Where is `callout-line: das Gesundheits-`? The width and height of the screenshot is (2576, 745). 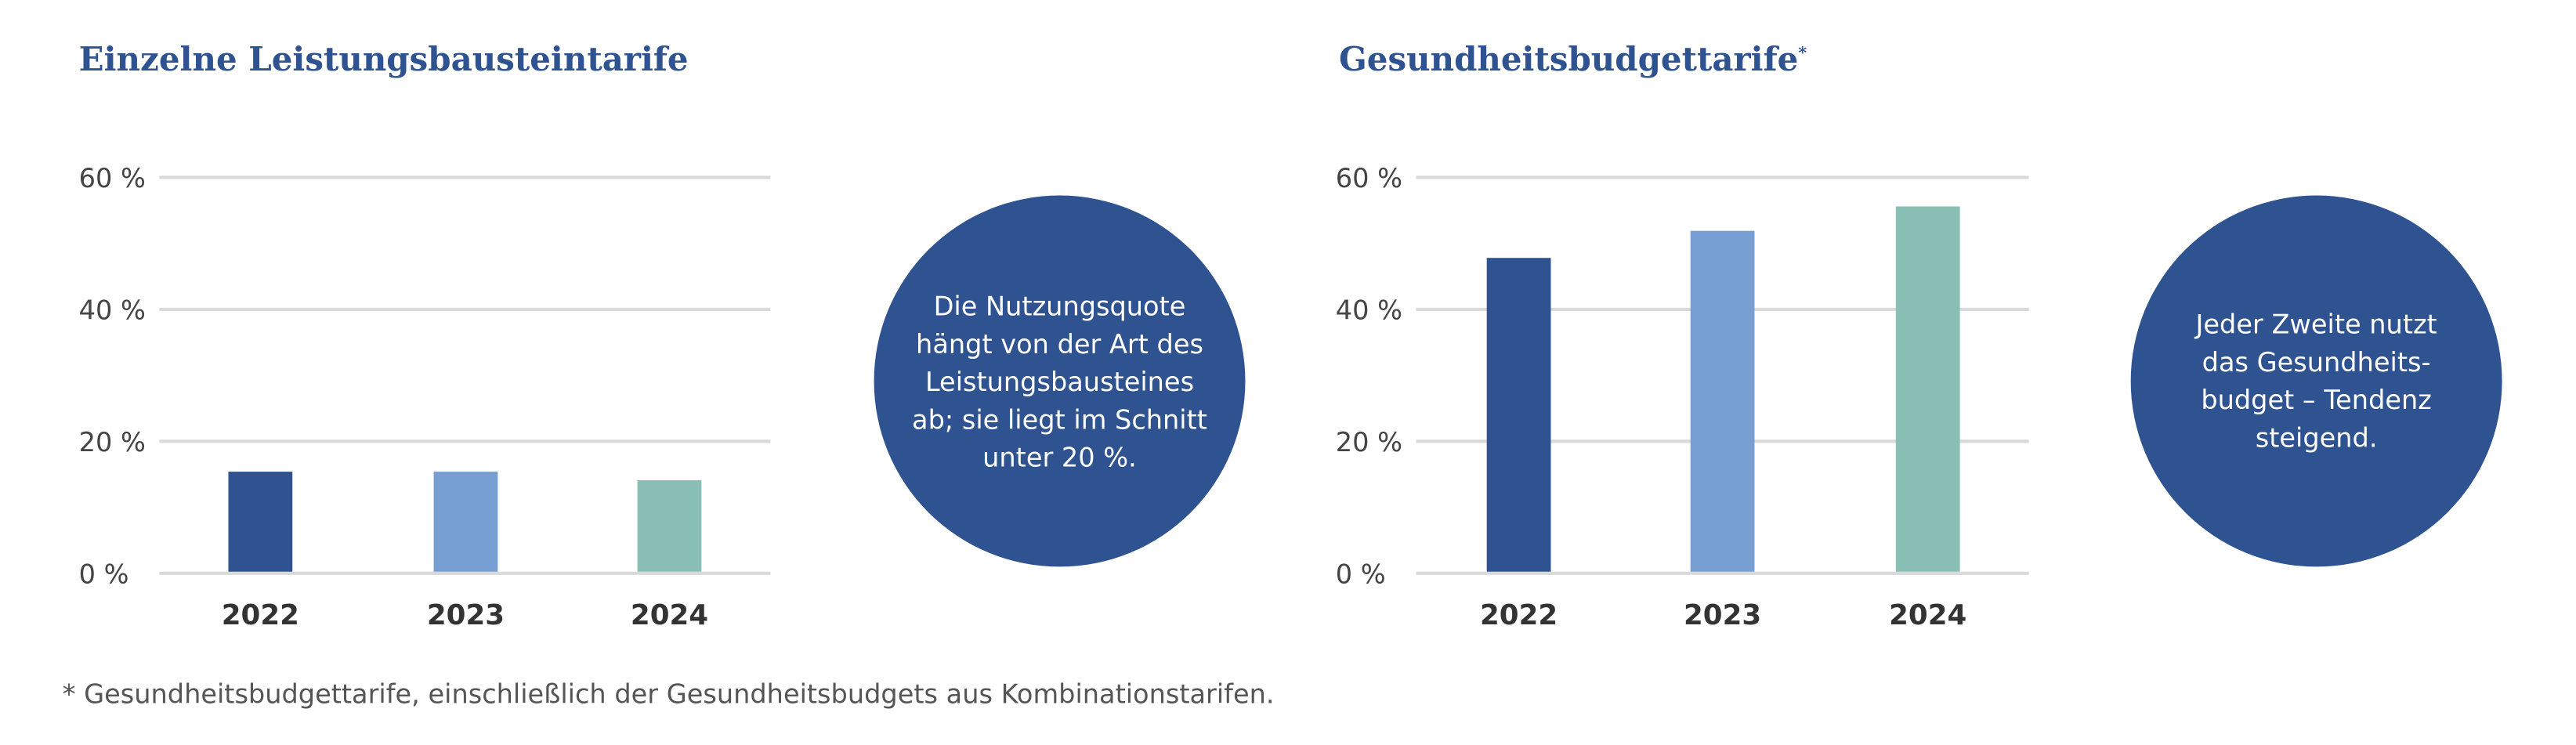
callout-line: das Gesundheits- is located at coordinates (2316, 362).